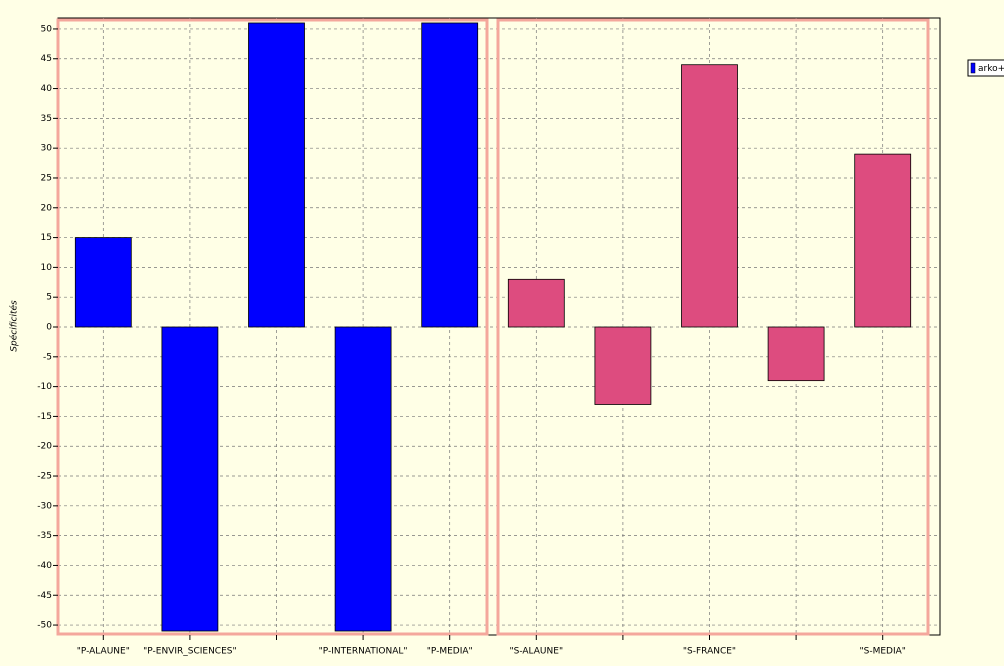 The width and height of the screenshot is (1004, 666). I want to click on y-tick-label: -50, so click(44, 626).